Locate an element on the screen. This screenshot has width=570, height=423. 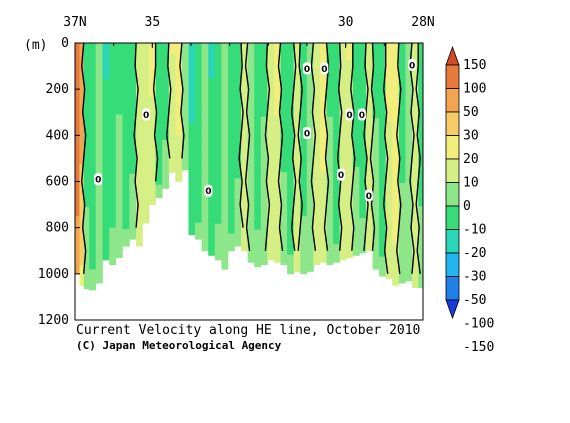
x-axis: 37N 35 30 28N is located at coordinates (249, 31).